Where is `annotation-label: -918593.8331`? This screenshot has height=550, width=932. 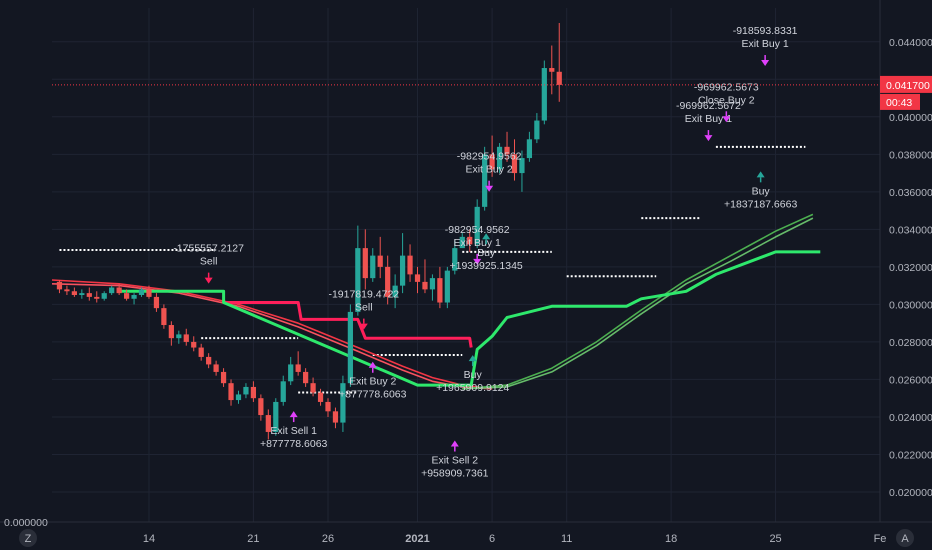 annotation-label: -918593.8331 is located at coordinates (765, 31).